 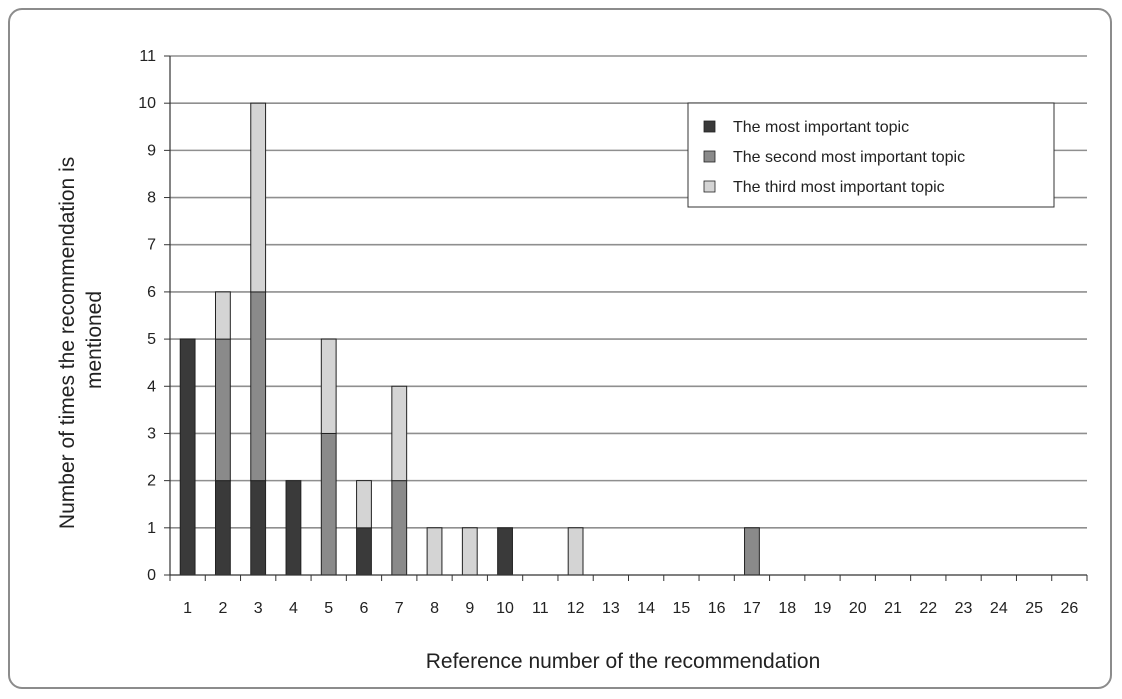 I want to click on y-tick-label: 2, so click(x=151, y=481).